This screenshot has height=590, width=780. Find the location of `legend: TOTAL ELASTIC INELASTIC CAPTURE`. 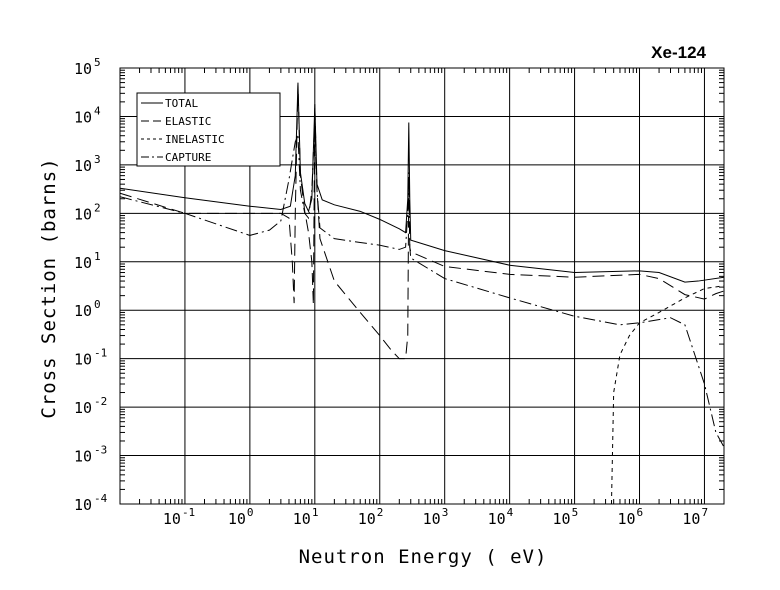

legend: TOTAL ELASTIC INELASTIC CAPTURE is located at coordinates (208, 129).